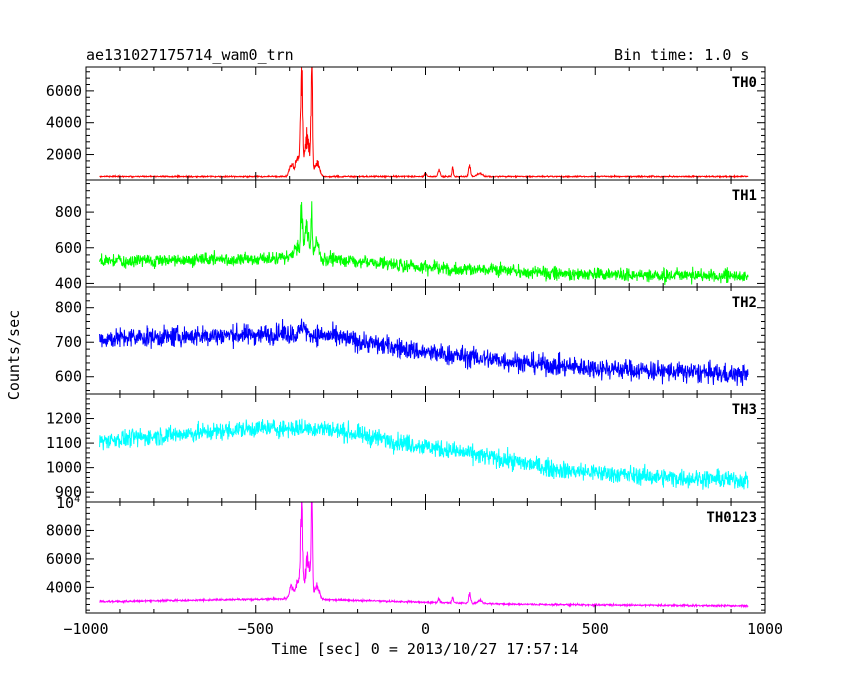 Image resolution: width=850 pixels, height=680 pixels. I want to click on panel-frame-th0, so click(425, 123).